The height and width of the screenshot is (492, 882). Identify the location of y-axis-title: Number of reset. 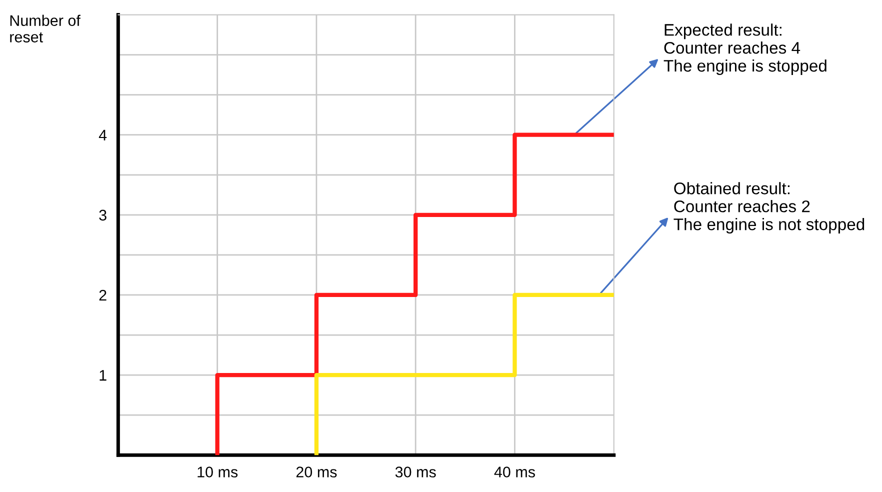
(45, 28).